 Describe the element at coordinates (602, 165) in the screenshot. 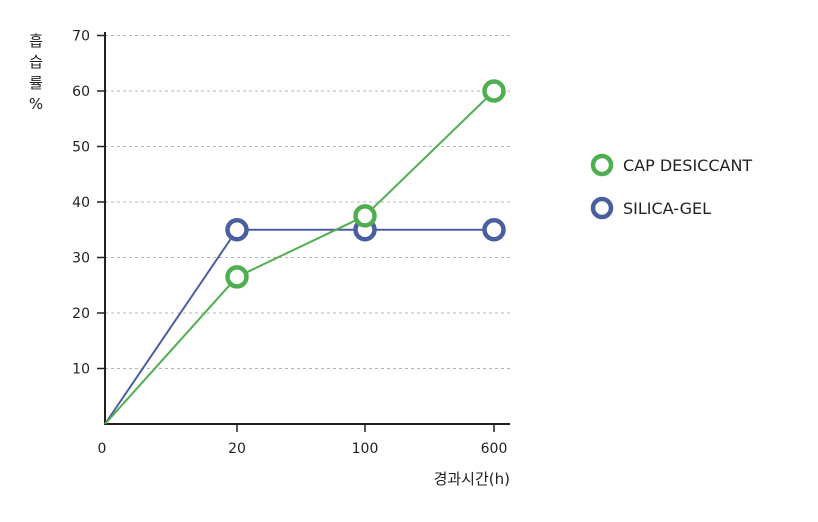

I see `legend-marker-cap-desiccant` at that location.